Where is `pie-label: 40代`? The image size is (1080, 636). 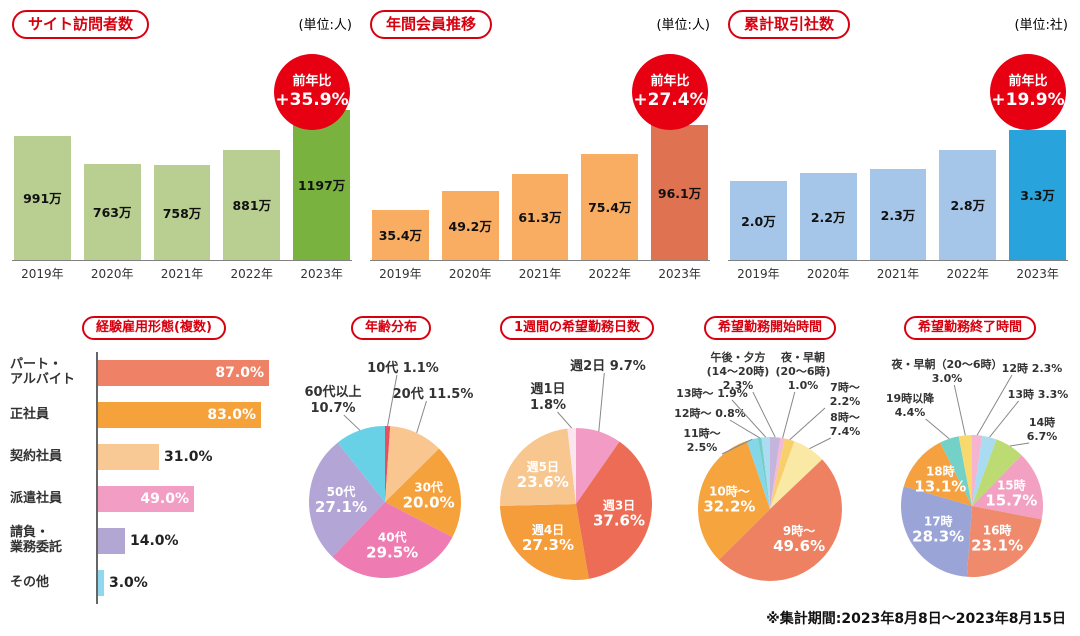
pie-label: 40代 is located at coordinates (392, 537).